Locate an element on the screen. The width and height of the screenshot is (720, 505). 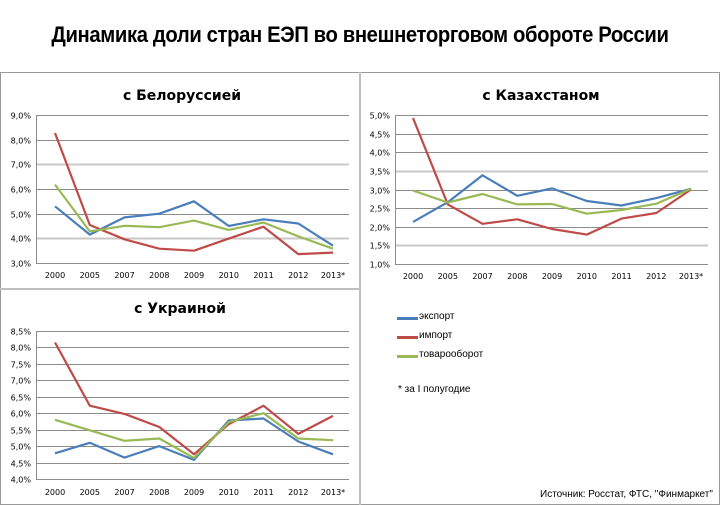
legend-swatch-total is located at coordinates (407, 356).